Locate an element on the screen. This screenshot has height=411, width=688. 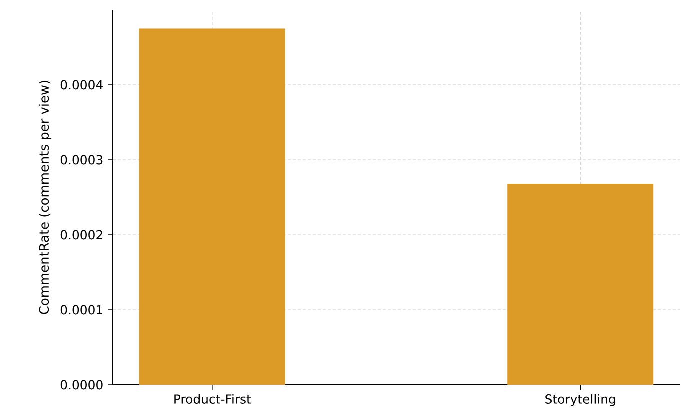
y-tick-label: 0.0004 is located at coordinates (81, 85).